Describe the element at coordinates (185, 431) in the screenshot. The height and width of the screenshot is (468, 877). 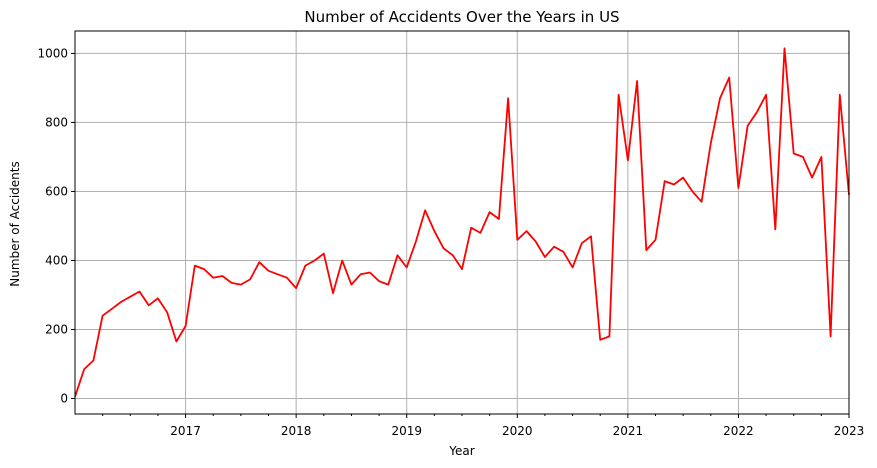
I see `x-tick-label: 2017` at that location.